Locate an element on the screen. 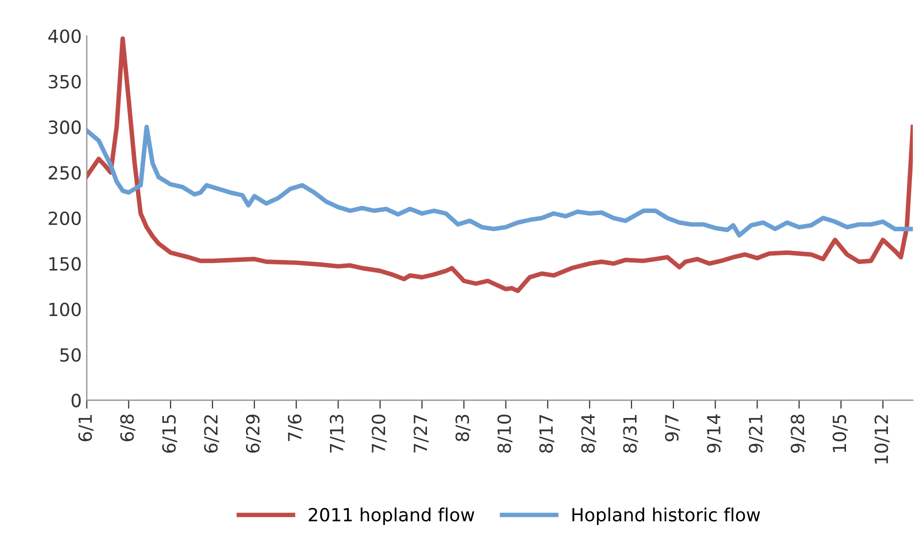 The width and height of the screenshot is (923, 552). y-tick-label: 350 is located at coordinates (64, 81).